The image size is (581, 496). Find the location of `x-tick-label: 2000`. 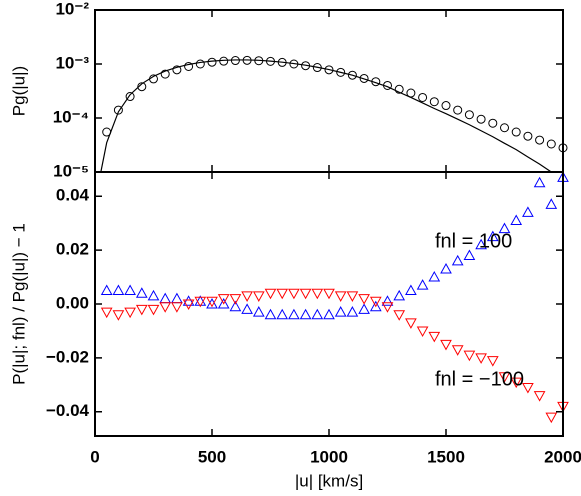

x-tick-label: 2000 is located at coordinates (562, 456).